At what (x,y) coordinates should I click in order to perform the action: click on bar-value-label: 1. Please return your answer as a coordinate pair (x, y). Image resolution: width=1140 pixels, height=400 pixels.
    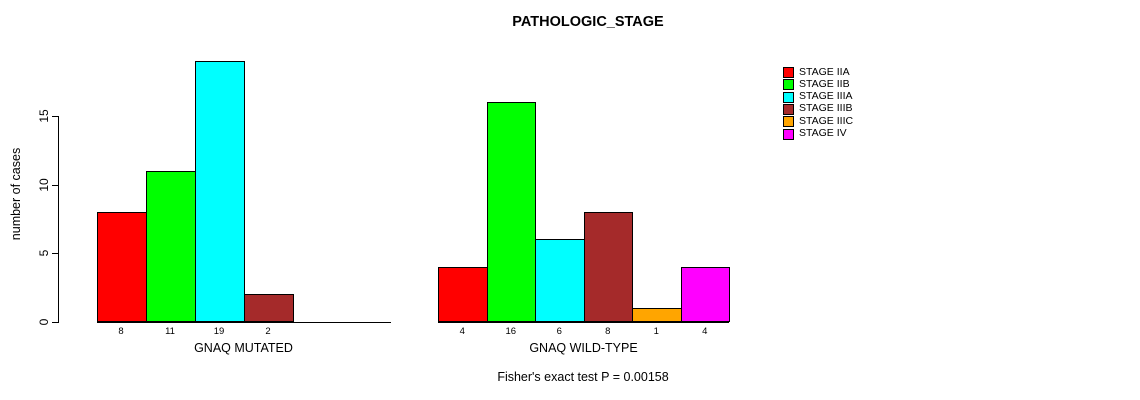
    Looking at the image, I should click on (656, 331).